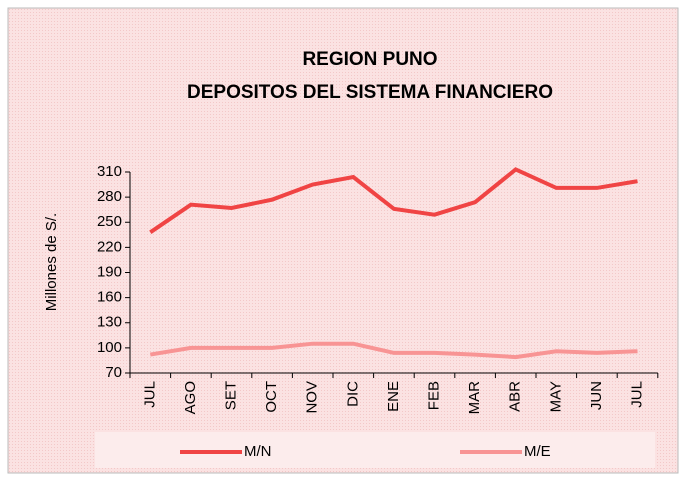 Image resolution: width=686 pixels, height=486 pixels. What do you see at coordinates (596, 395) in the screenshot?
I see `x-tick-label: JUN` at bounding box center [596, 395].